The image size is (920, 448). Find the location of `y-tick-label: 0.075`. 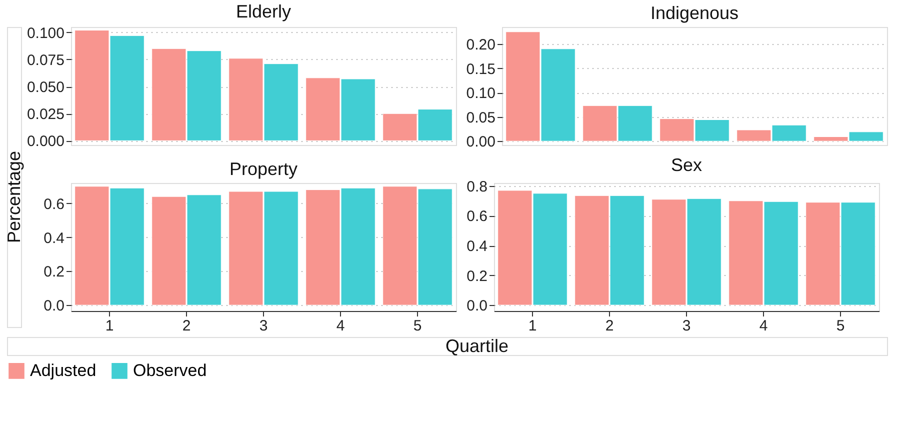

y-tick-label: 0.075 is located at coordinates (45, 60).